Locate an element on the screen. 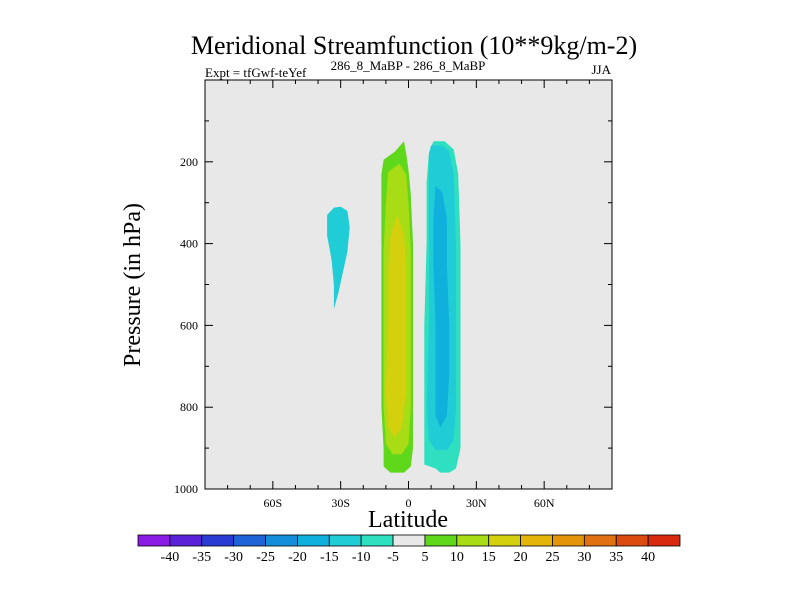 The width and height of the screenshot is (800, 600). colorbar-label: 5 is located at coordinates (424, 557).